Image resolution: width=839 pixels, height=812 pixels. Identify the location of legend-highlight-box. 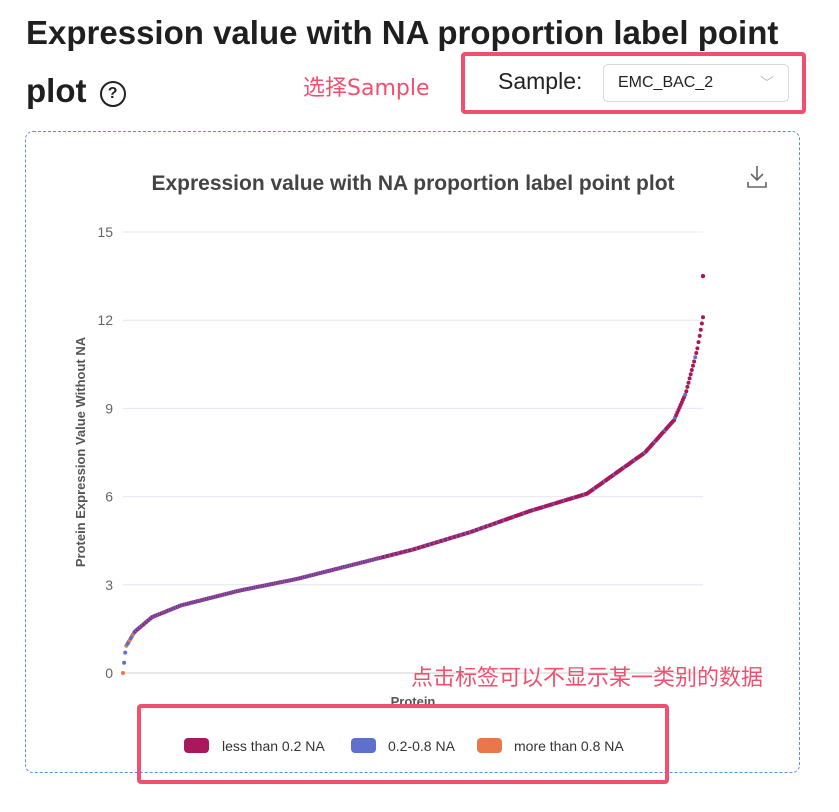
(403, 744).